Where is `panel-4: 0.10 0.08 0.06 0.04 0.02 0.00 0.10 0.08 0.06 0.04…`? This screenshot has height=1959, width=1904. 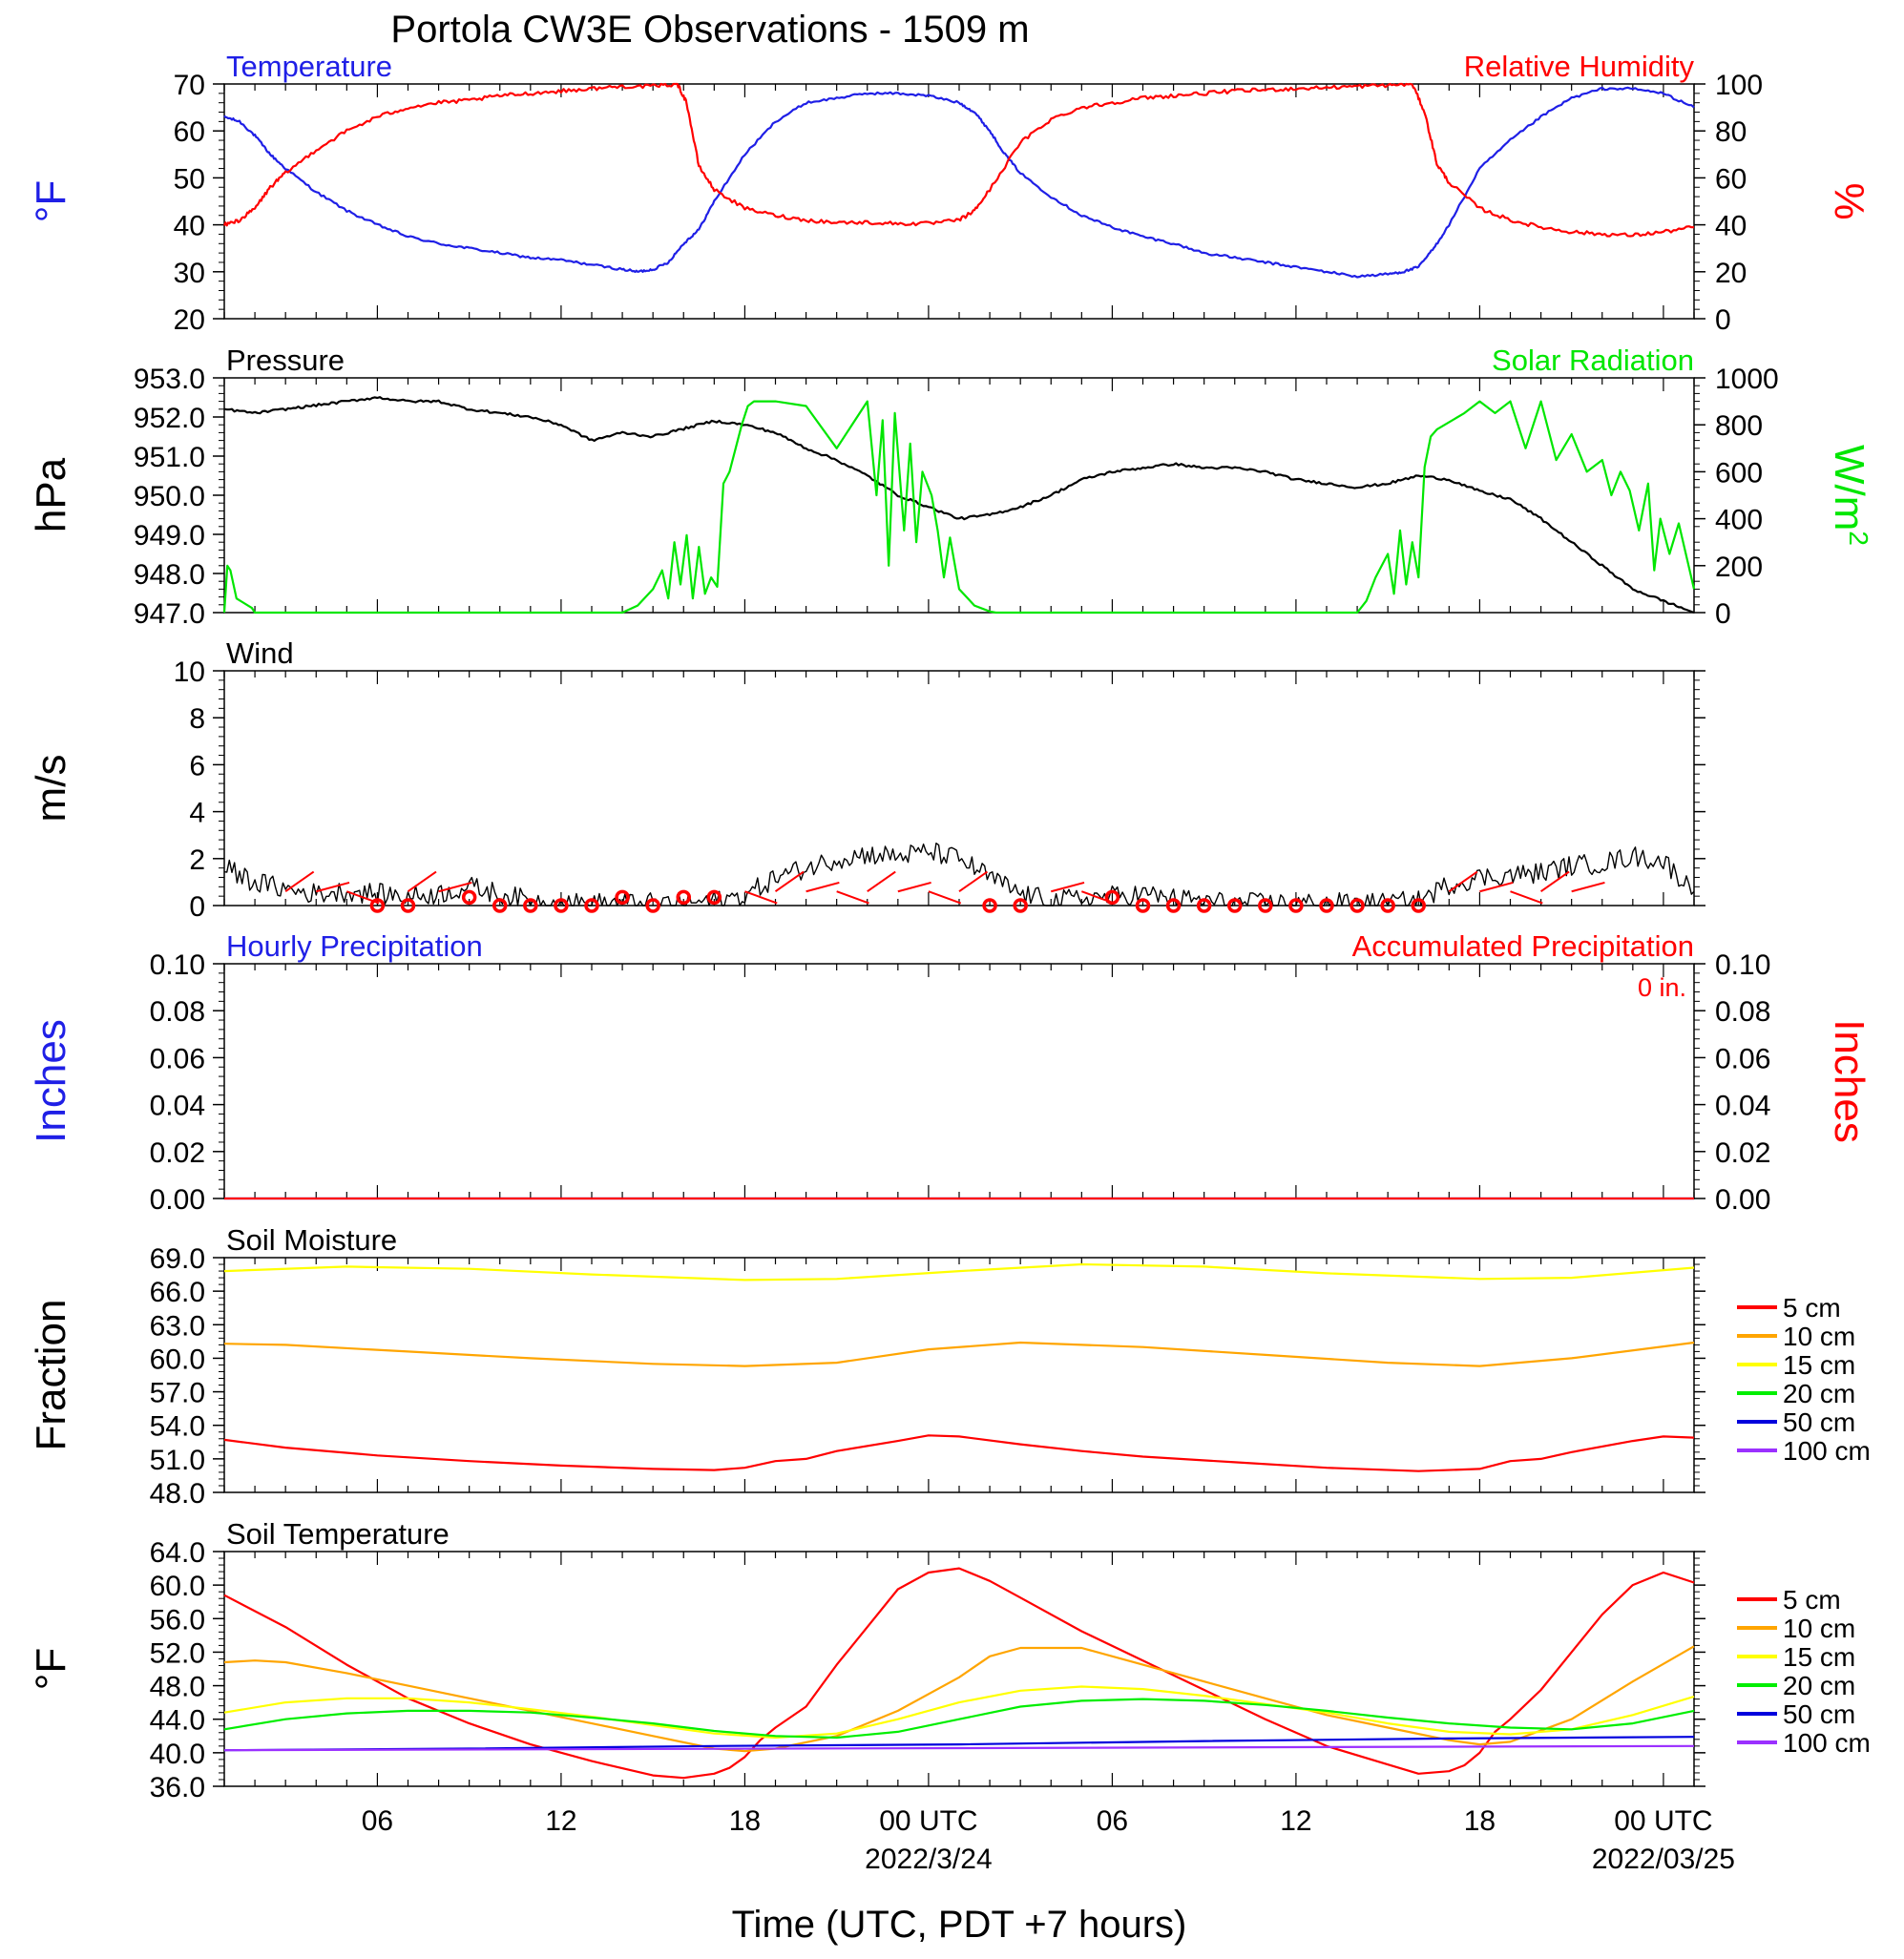 panel-4: 0.10 0.08 0.06 0.04 0.02 0.00 0.10 0.08 0.06 0.04… is located at coordinates (951, 1072).